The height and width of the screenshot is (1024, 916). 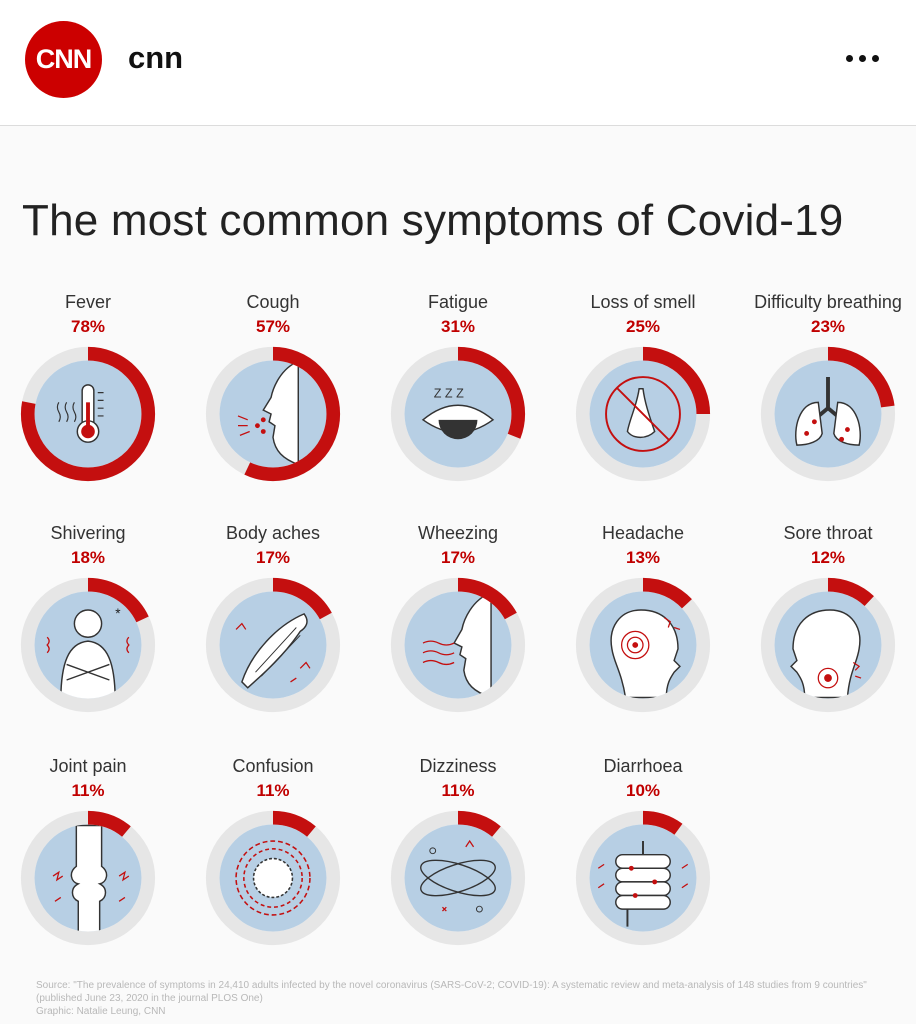 I want to click on confusion-spiral-icon, so click(x=273, y=878).